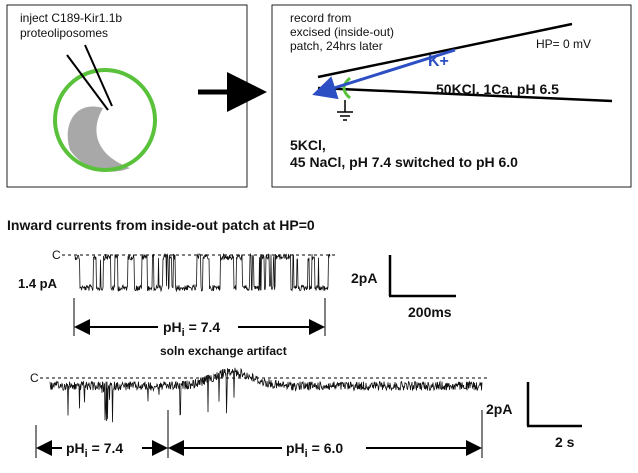  What do you see at coordinates (336, 46) in the screenshot?
I see `panel-b-text: patch, 24hrs later` at bounding box center [336, 46].